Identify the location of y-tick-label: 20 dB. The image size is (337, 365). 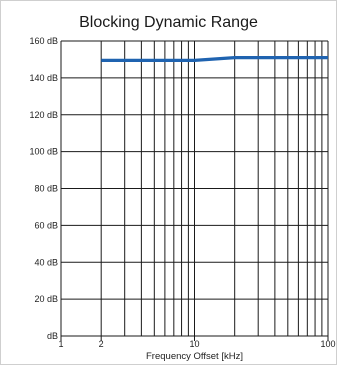
(46, 299).